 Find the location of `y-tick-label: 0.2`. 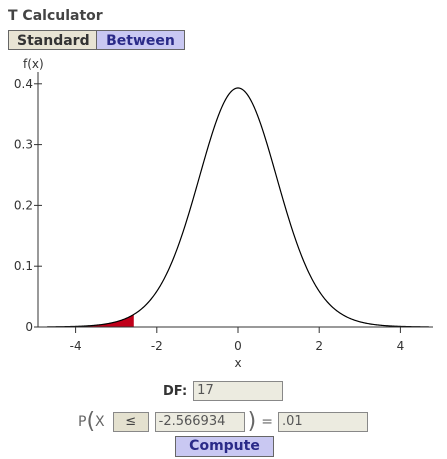

y-tick-label: 0.2 is located at coordinates (23, 205).